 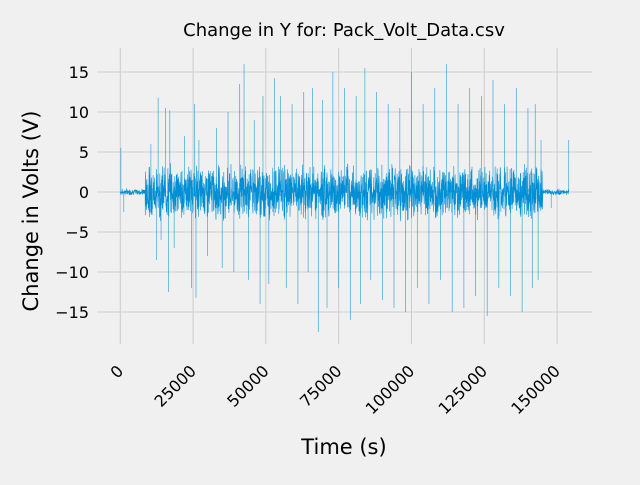 I want to click on x-tick-label: 100000, so click(x=390, y=389).